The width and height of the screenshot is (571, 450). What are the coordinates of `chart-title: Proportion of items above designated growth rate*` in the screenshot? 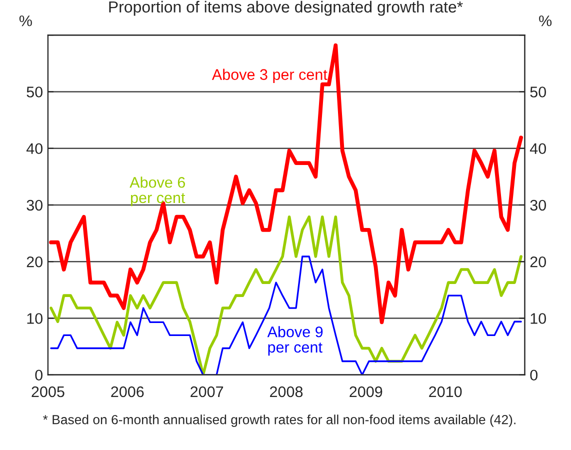 It's located at (286, 8).